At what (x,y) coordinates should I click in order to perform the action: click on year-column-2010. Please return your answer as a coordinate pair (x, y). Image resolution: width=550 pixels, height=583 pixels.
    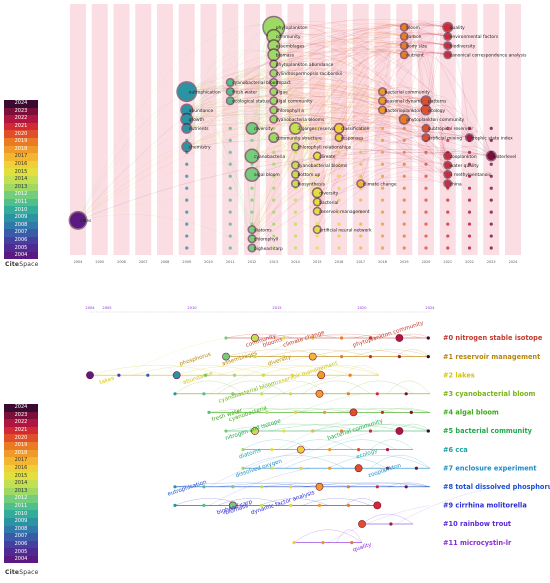
    Looking at the image, I should click on (208, 129).